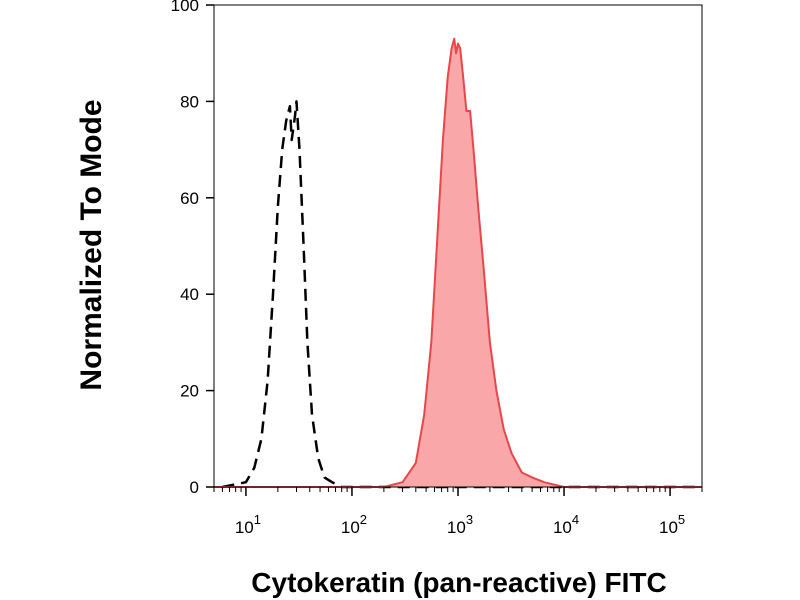 The width and height of the screenshot is (800, 600). What do you see at coordinates (194, 487) in the screenshot?
I see `y-tick-label: 0` at bounding box center [194, 487].